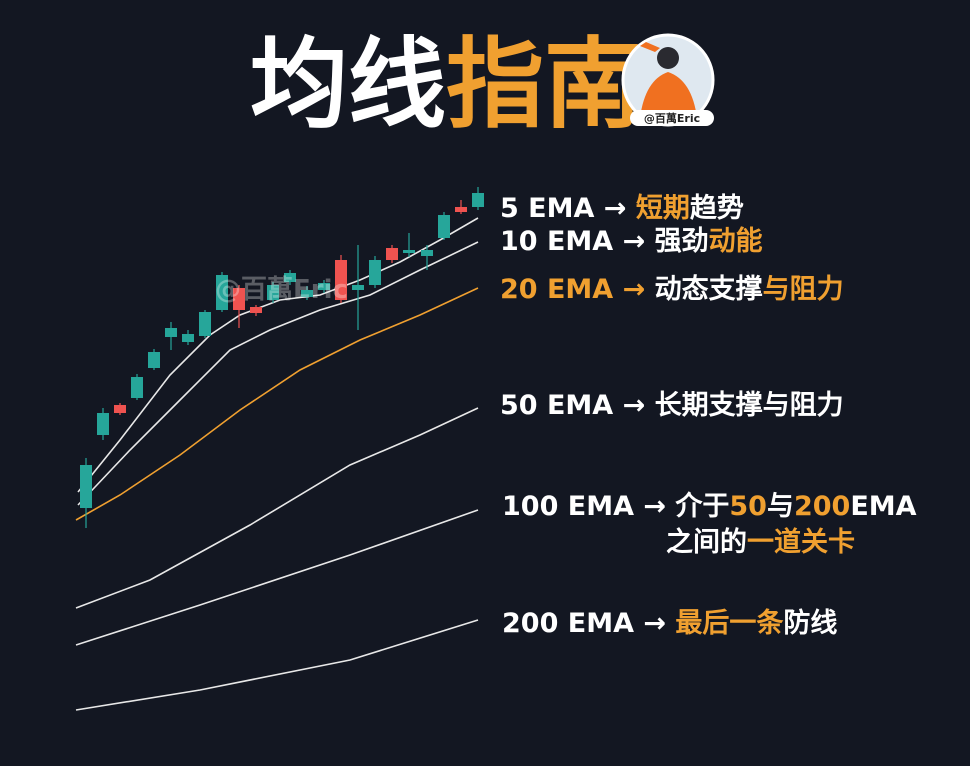 This screenshot has width=970, height=766. Describe the element at coordinates (701, 506) in the screenshot. I see `plain-text: 介于` at that location.